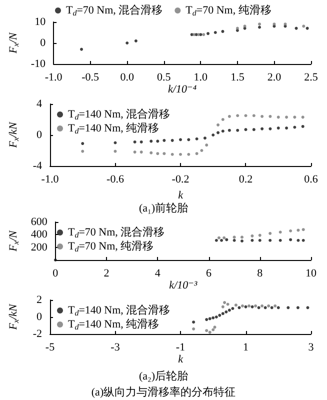  I want to click on y-tick-label: -2, so click(37, 334).